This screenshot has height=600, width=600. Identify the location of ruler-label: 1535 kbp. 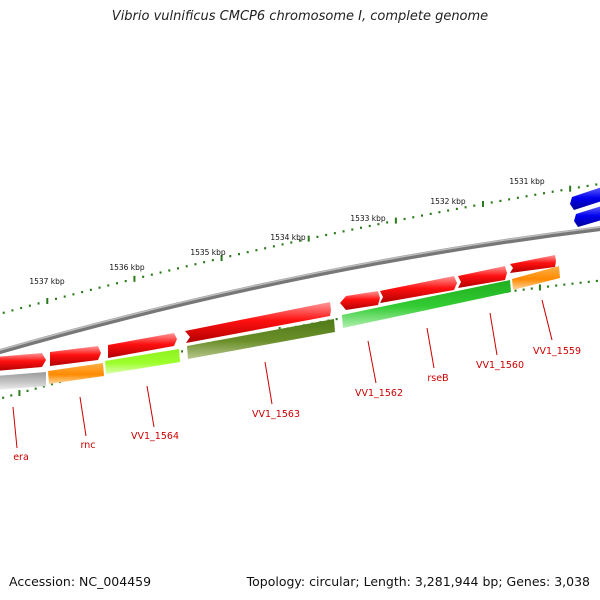
(208, 252).